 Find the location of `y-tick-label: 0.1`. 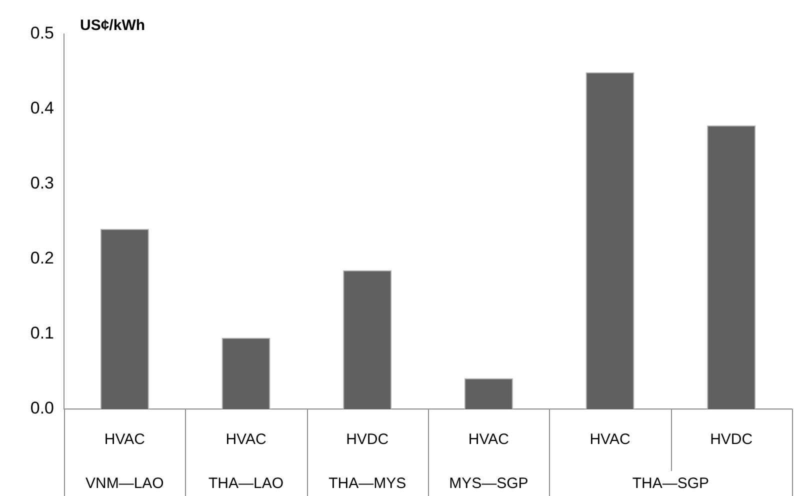

y-tick-label: 0.1 is located at coordinates (42, 333).